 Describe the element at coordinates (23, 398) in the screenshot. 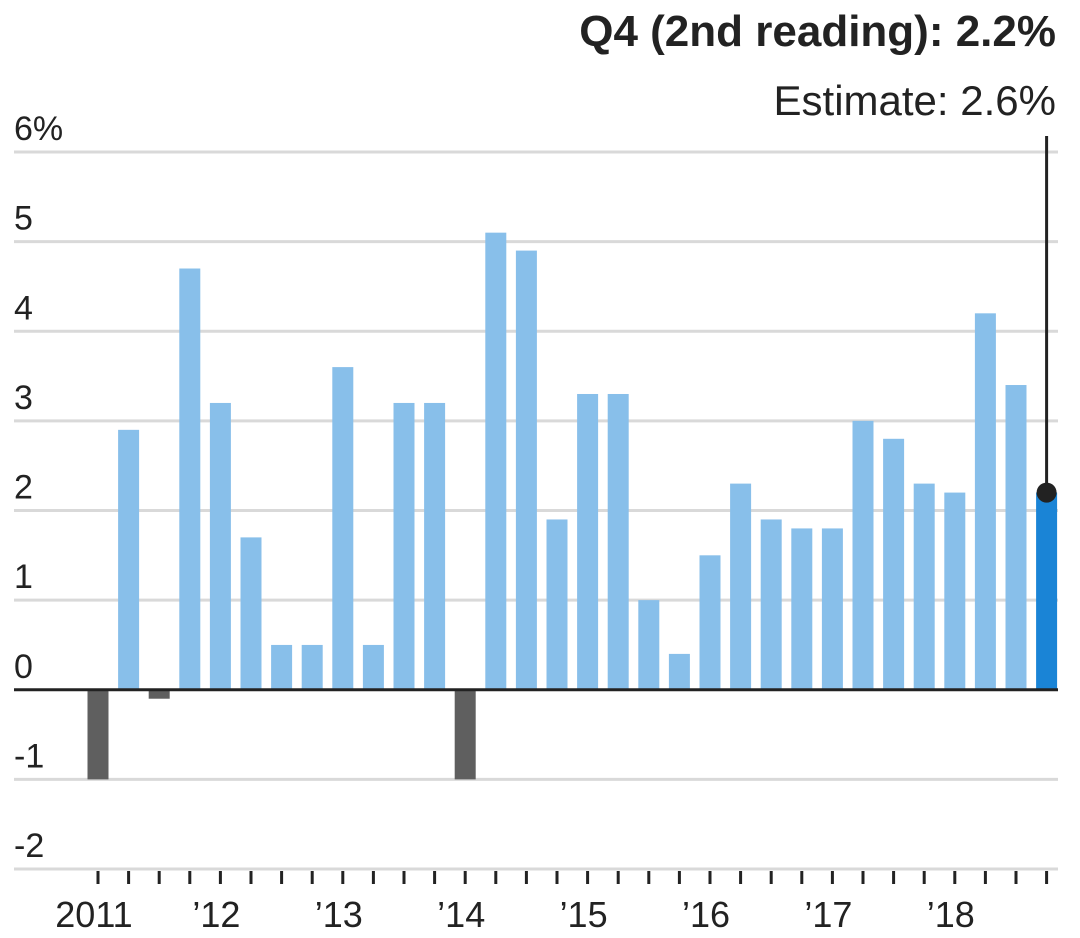

I see `y-tick-label: 3` at that location.